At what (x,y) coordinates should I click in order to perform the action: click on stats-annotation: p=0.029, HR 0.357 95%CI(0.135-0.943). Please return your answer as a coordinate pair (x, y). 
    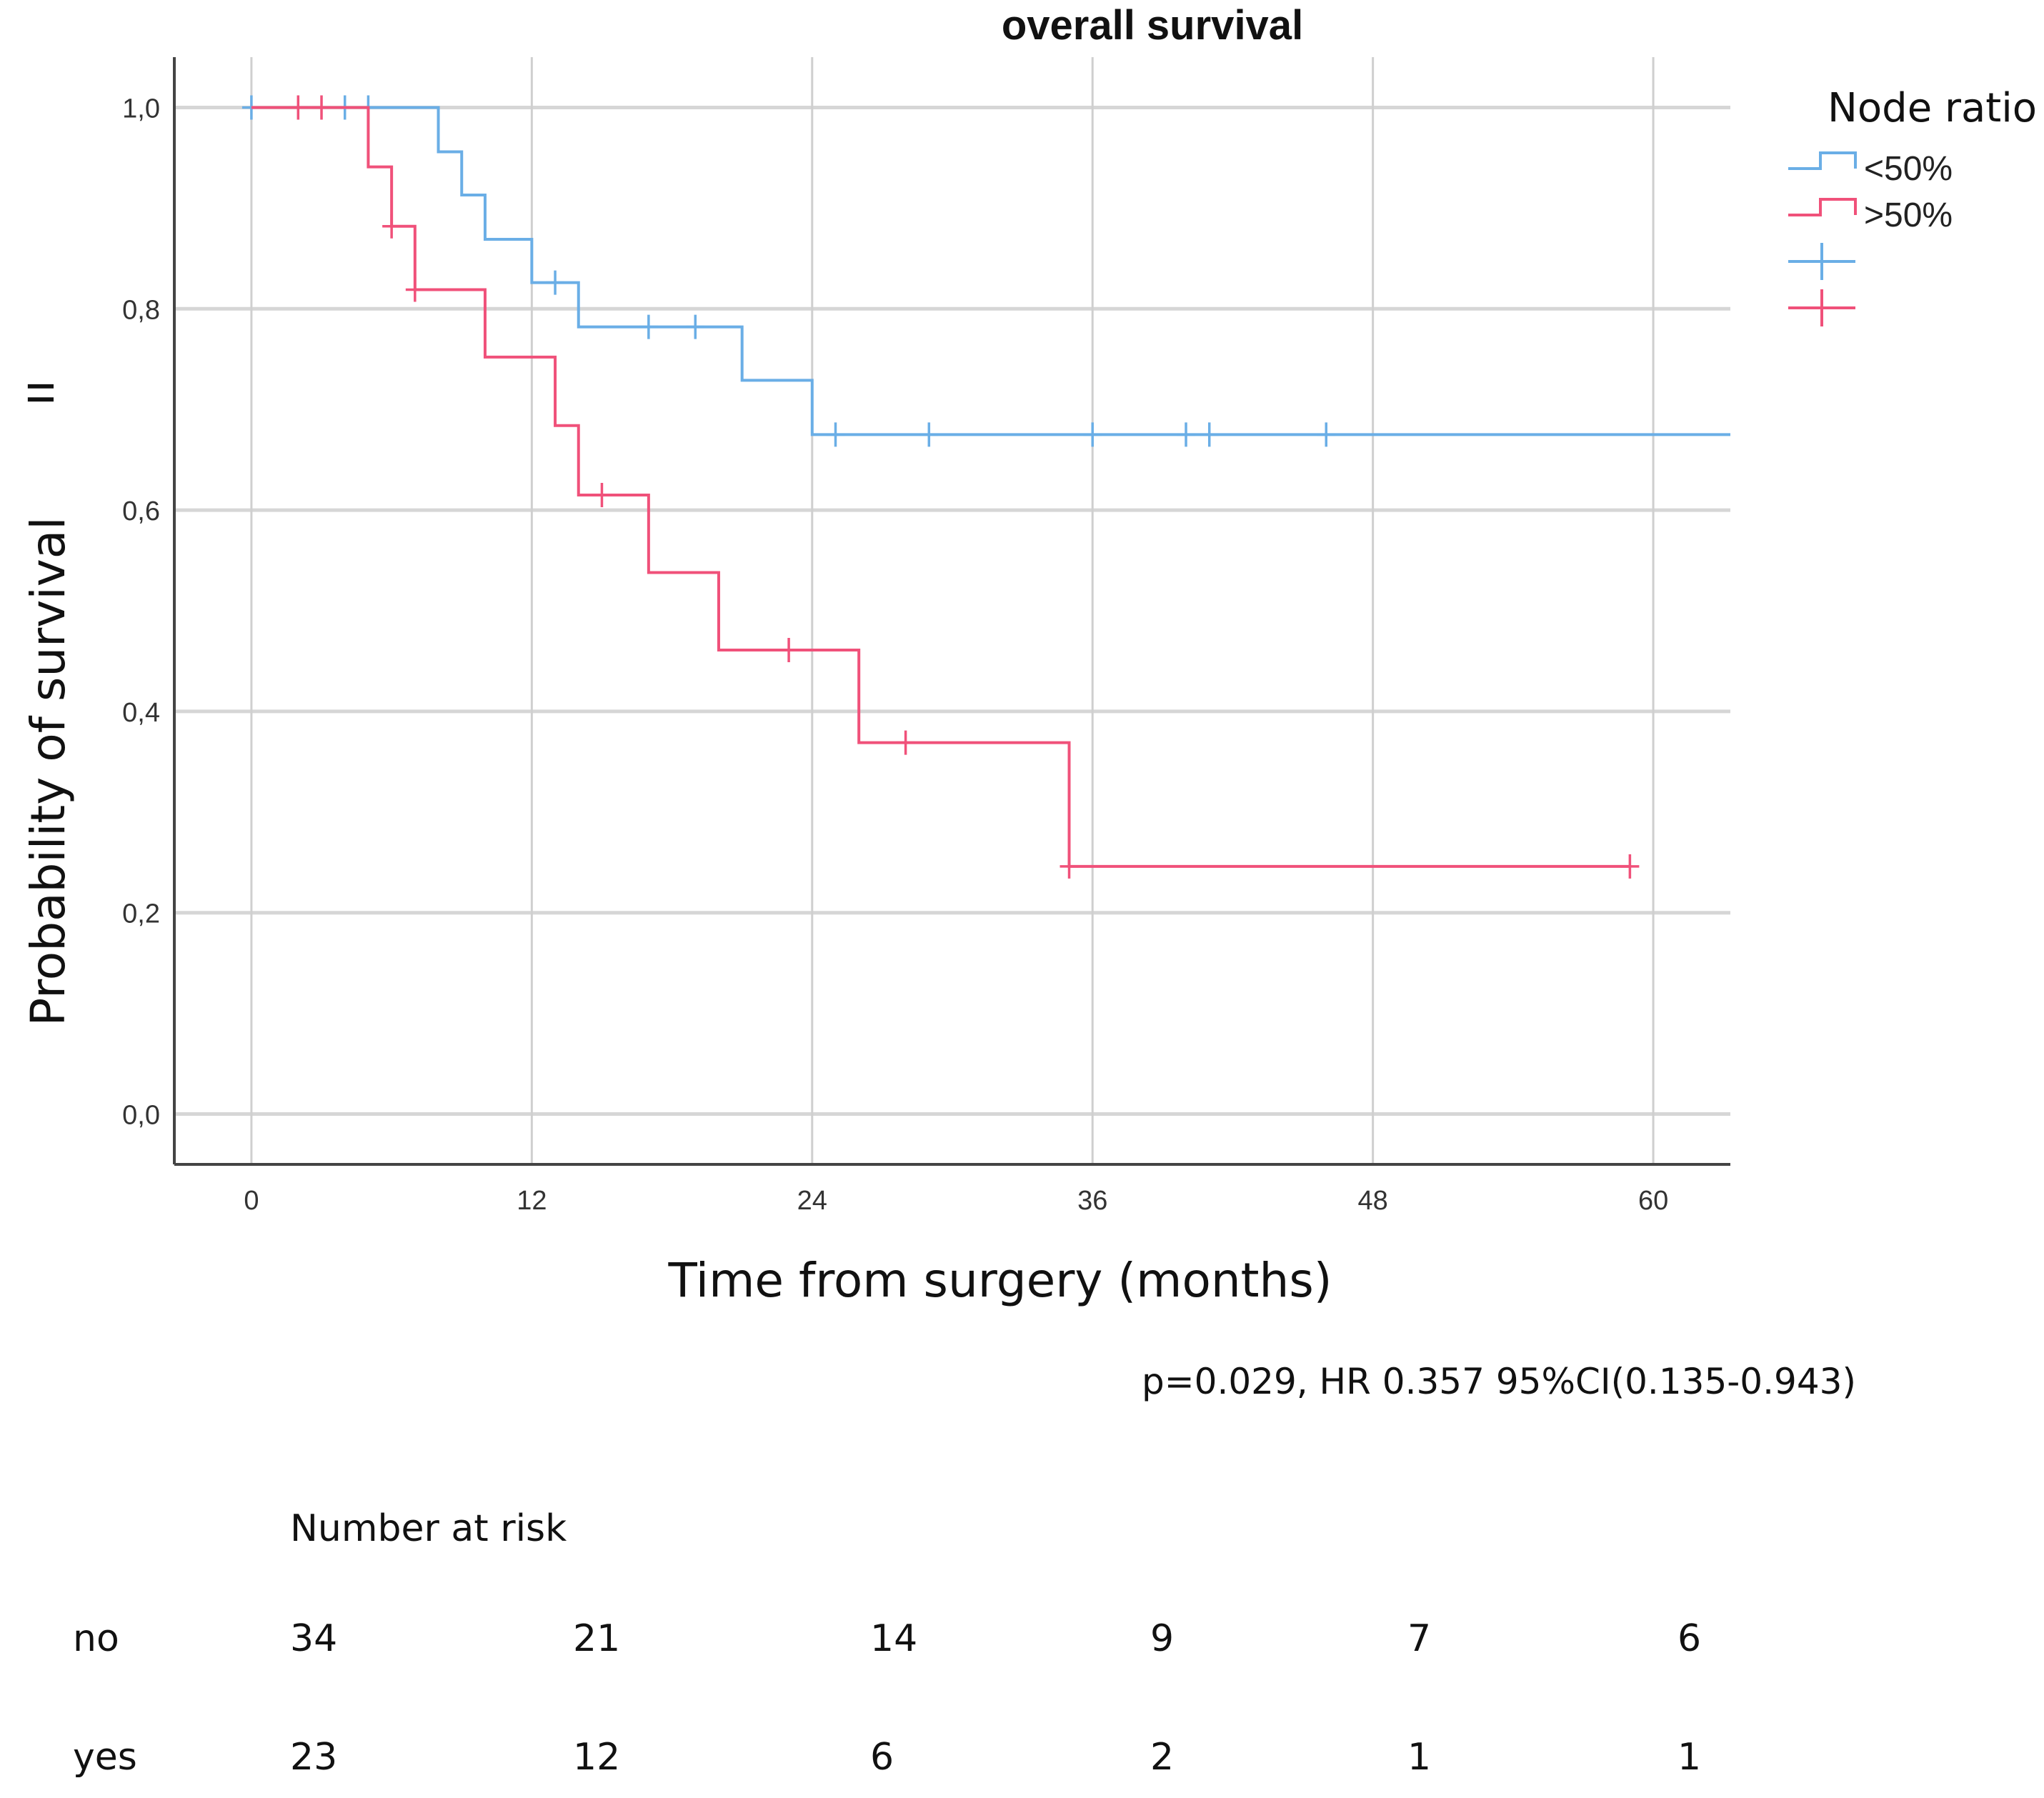
    Looking at the image, I should click on (1499, 1381).